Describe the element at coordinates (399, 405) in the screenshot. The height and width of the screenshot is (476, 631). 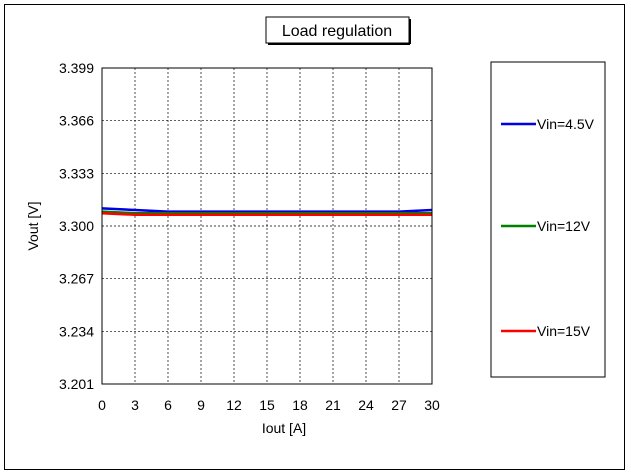
I see `x-tick-label: 27` at that location.